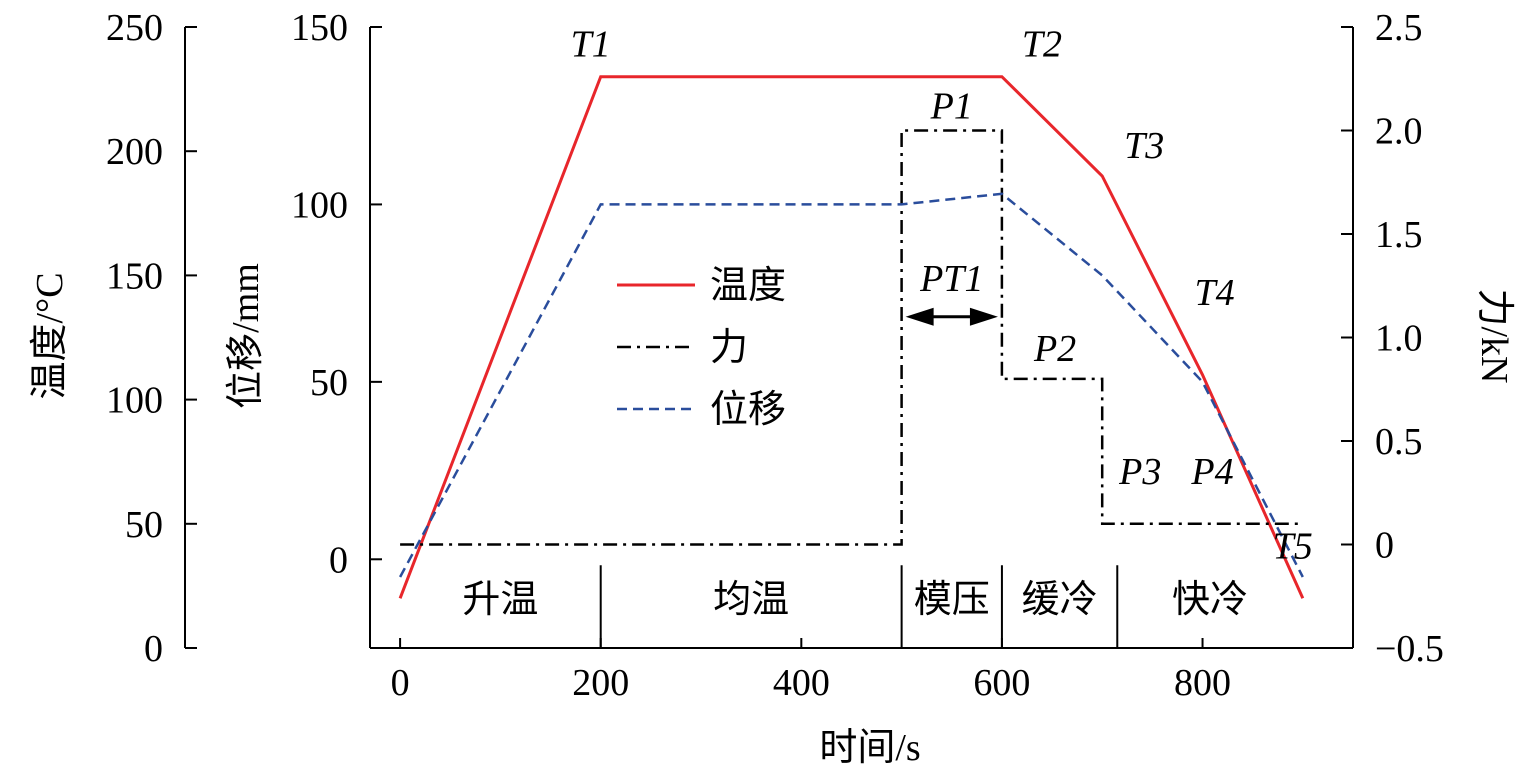  I want to click on legend-label-displacement: 位移, so click(748, 410).